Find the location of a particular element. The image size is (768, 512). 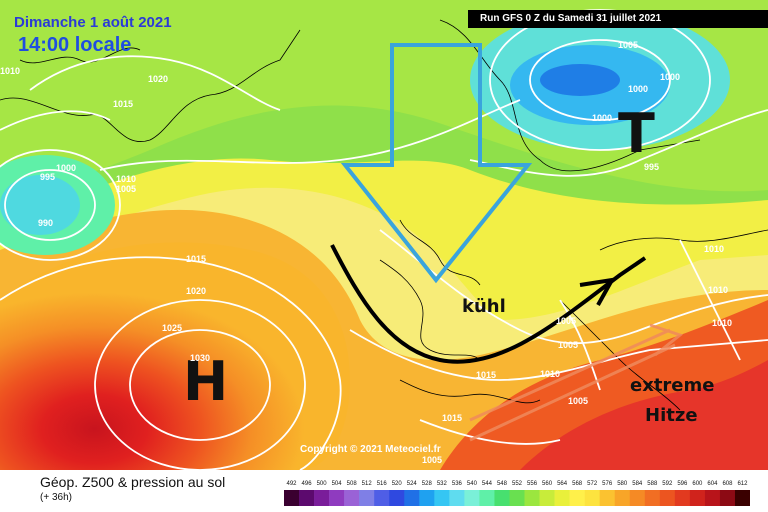

scale-tick-label: 516 is located at coordinates (382, 484).